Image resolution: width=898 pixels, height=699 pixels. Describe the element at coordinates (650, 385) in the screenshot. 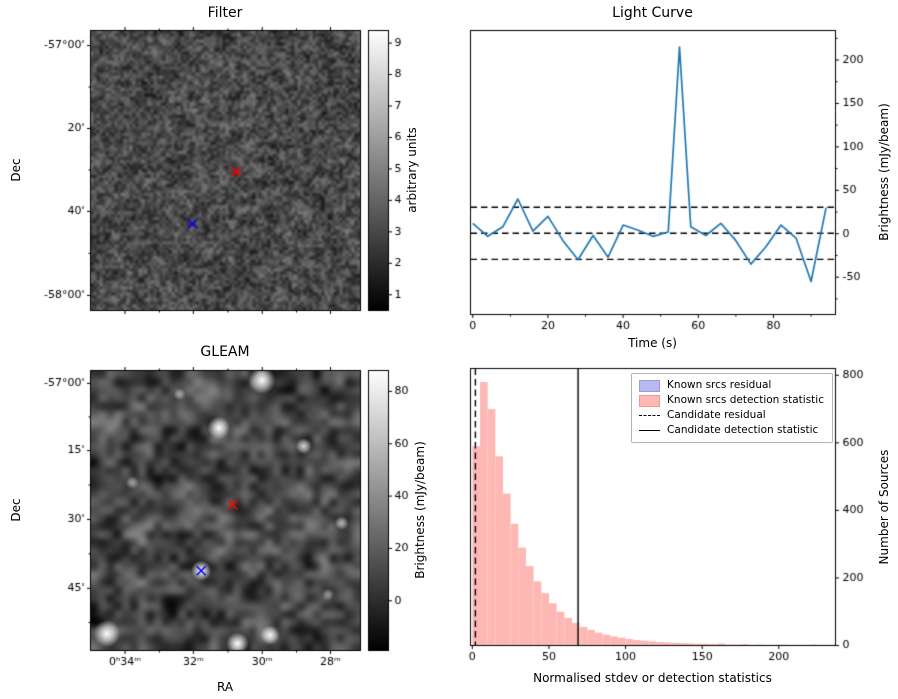

I see `legend-swatch-known-srcs-residual` at that location.